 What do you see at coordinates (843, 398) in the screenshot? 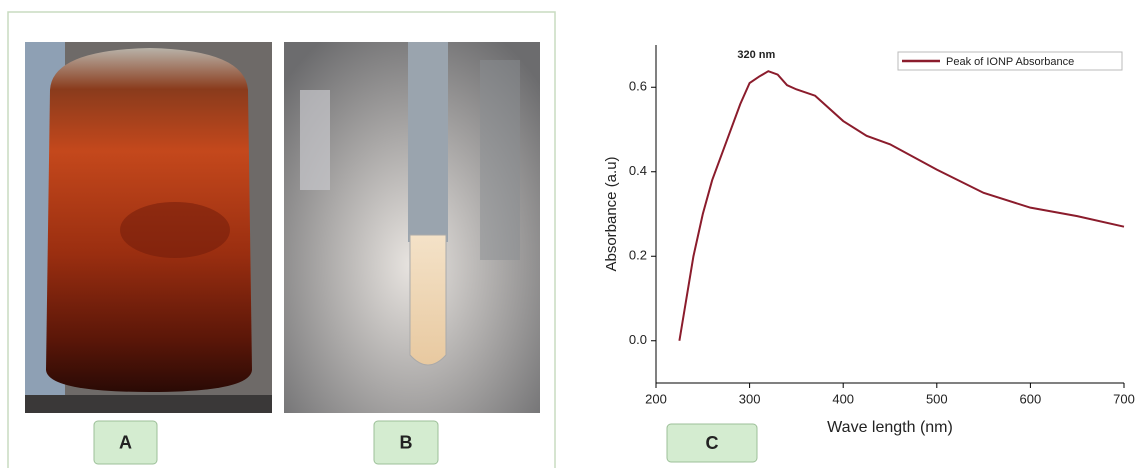
I see `x-tick-label: 400` at bounding box center [843, 398].